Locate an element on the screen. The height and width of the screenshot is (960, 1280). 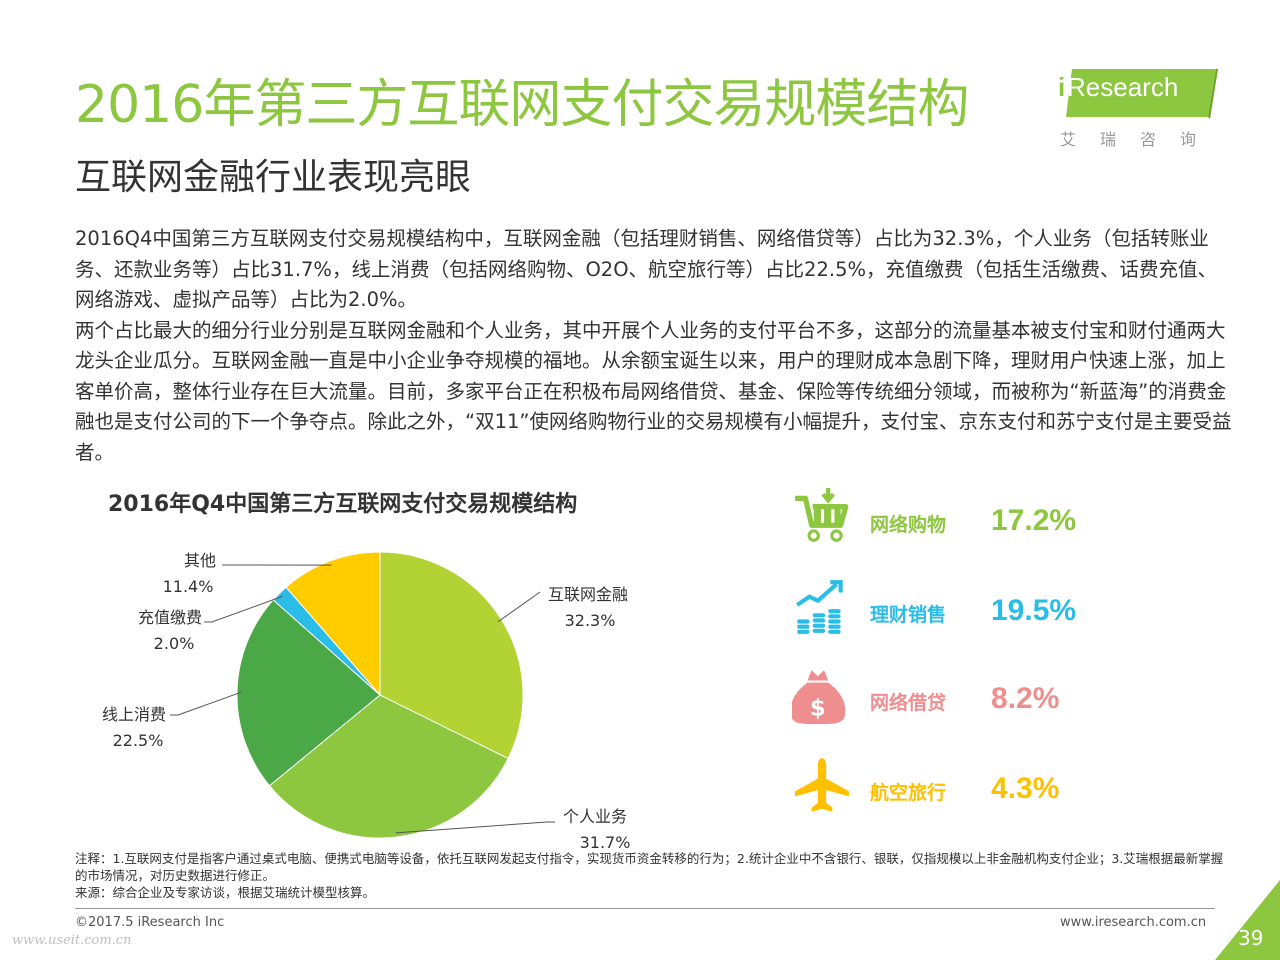
website-link: www.iresearch.com.cn is located at coordinates (1133, 922).